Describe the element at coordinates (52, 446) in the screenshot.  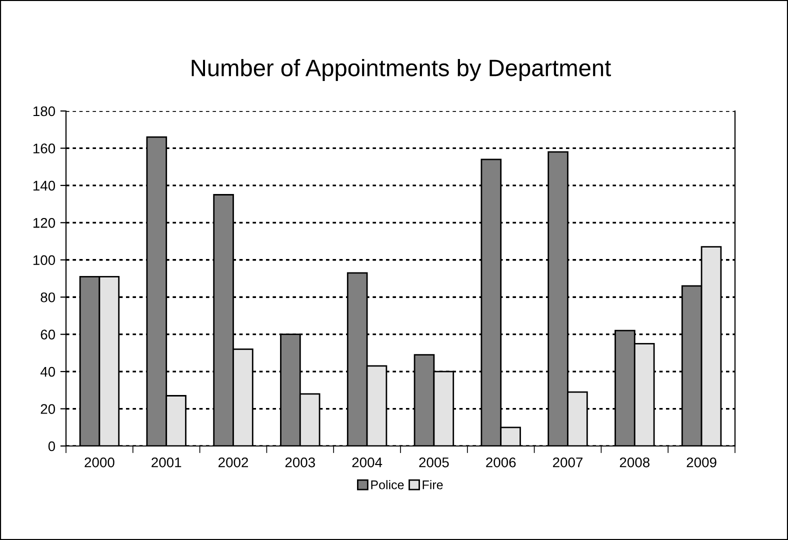
I see `y-tick-label: 0` at that location.